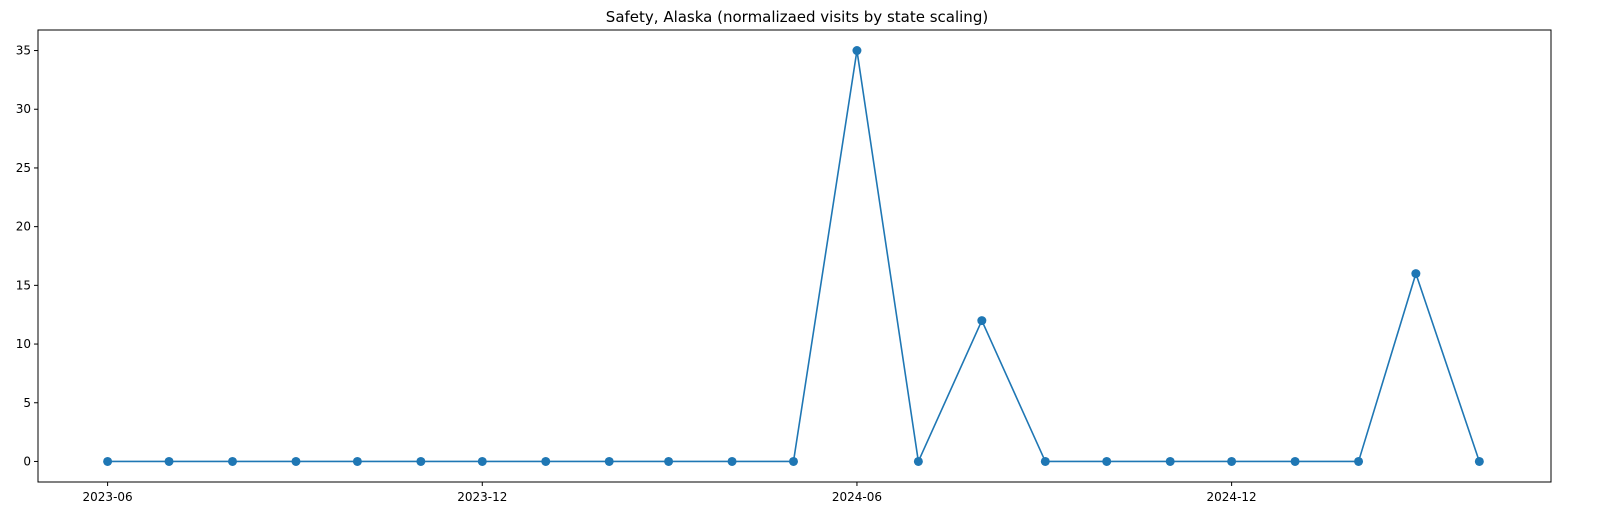  I want to click on y-tick-label: 25, so click(23, 168).